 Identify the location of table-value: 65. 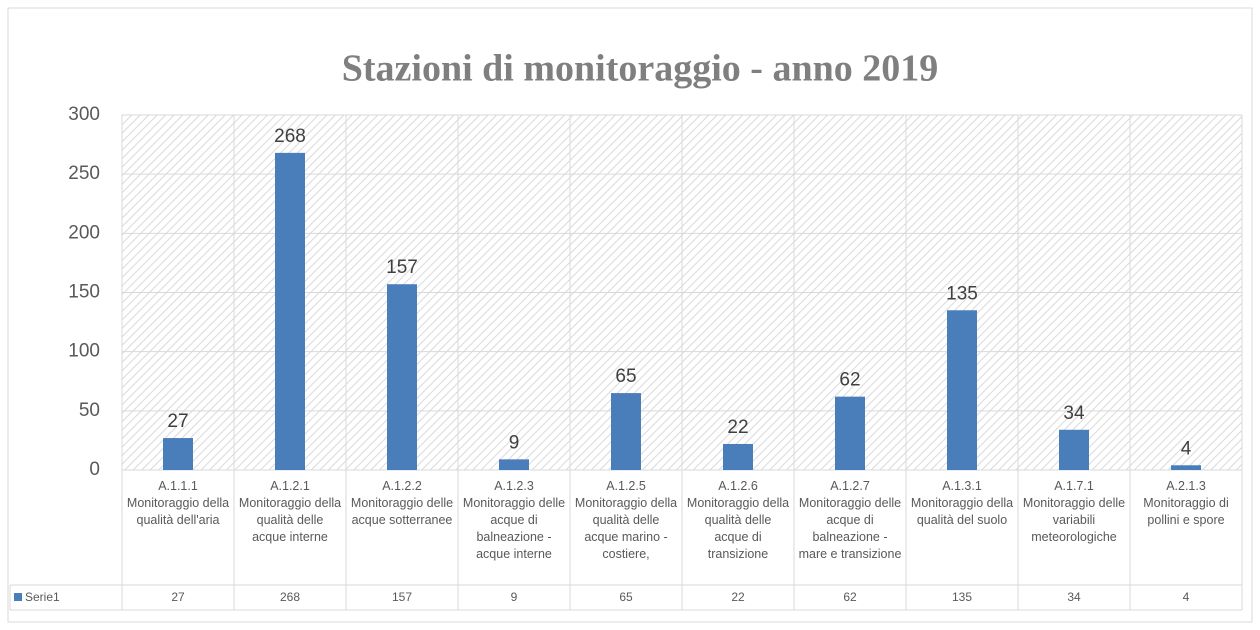
(626, 597).